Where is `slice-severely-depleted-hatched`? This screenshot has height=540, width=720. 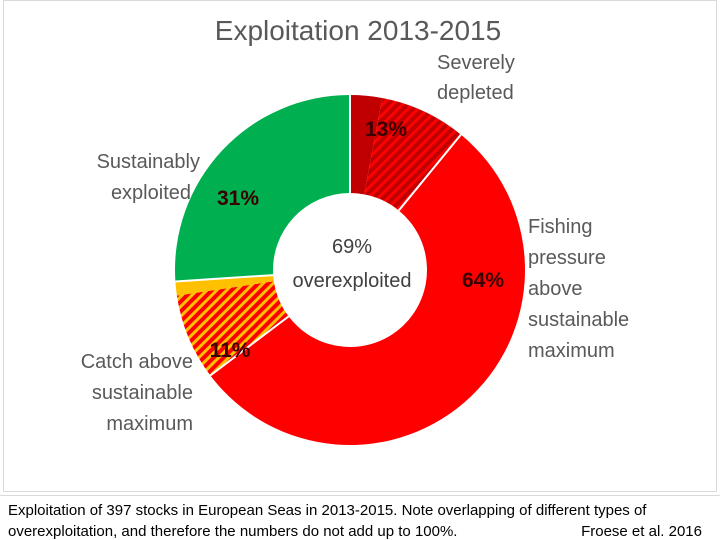
slice-severely-depleted-hatched is located at coordinates (412, 154).